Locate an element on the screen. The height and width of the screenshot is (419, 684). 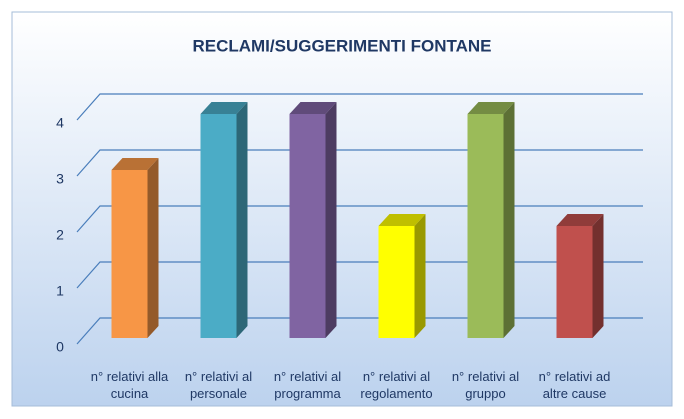
y-tick-label: 0 is located at coordinates (60, 347).